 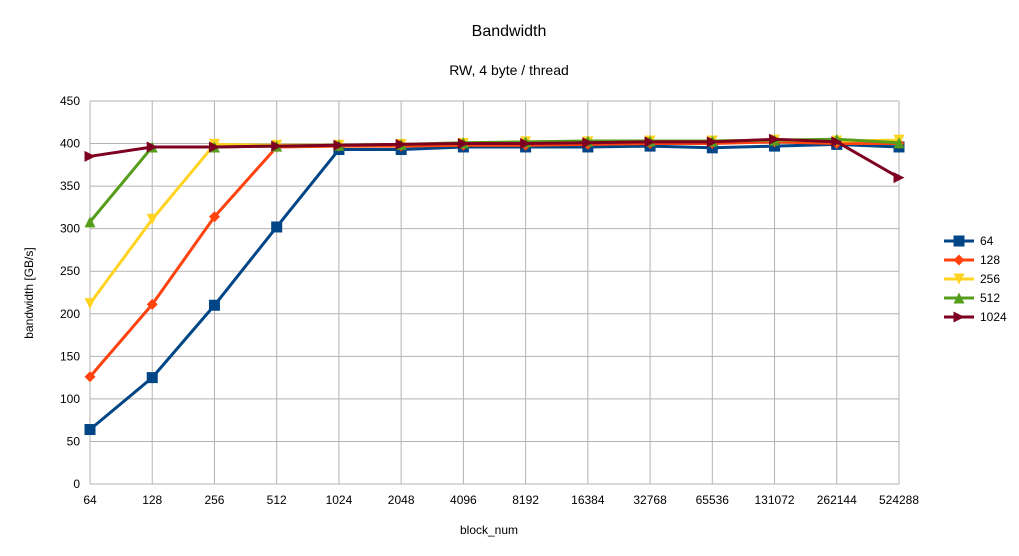 I want to click on legend-label: 128, so click(x=990, y=260).